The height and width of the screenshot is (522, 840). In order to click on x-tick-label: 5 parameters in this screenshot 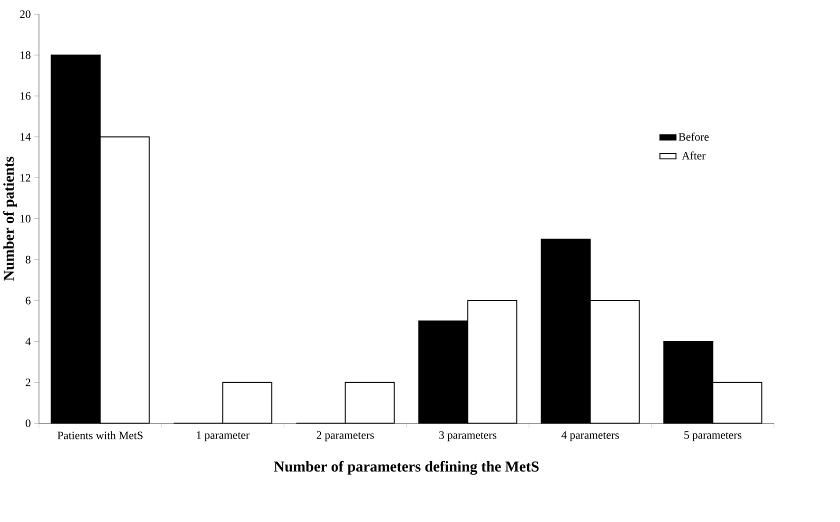, I will do `click(713, 437)`.